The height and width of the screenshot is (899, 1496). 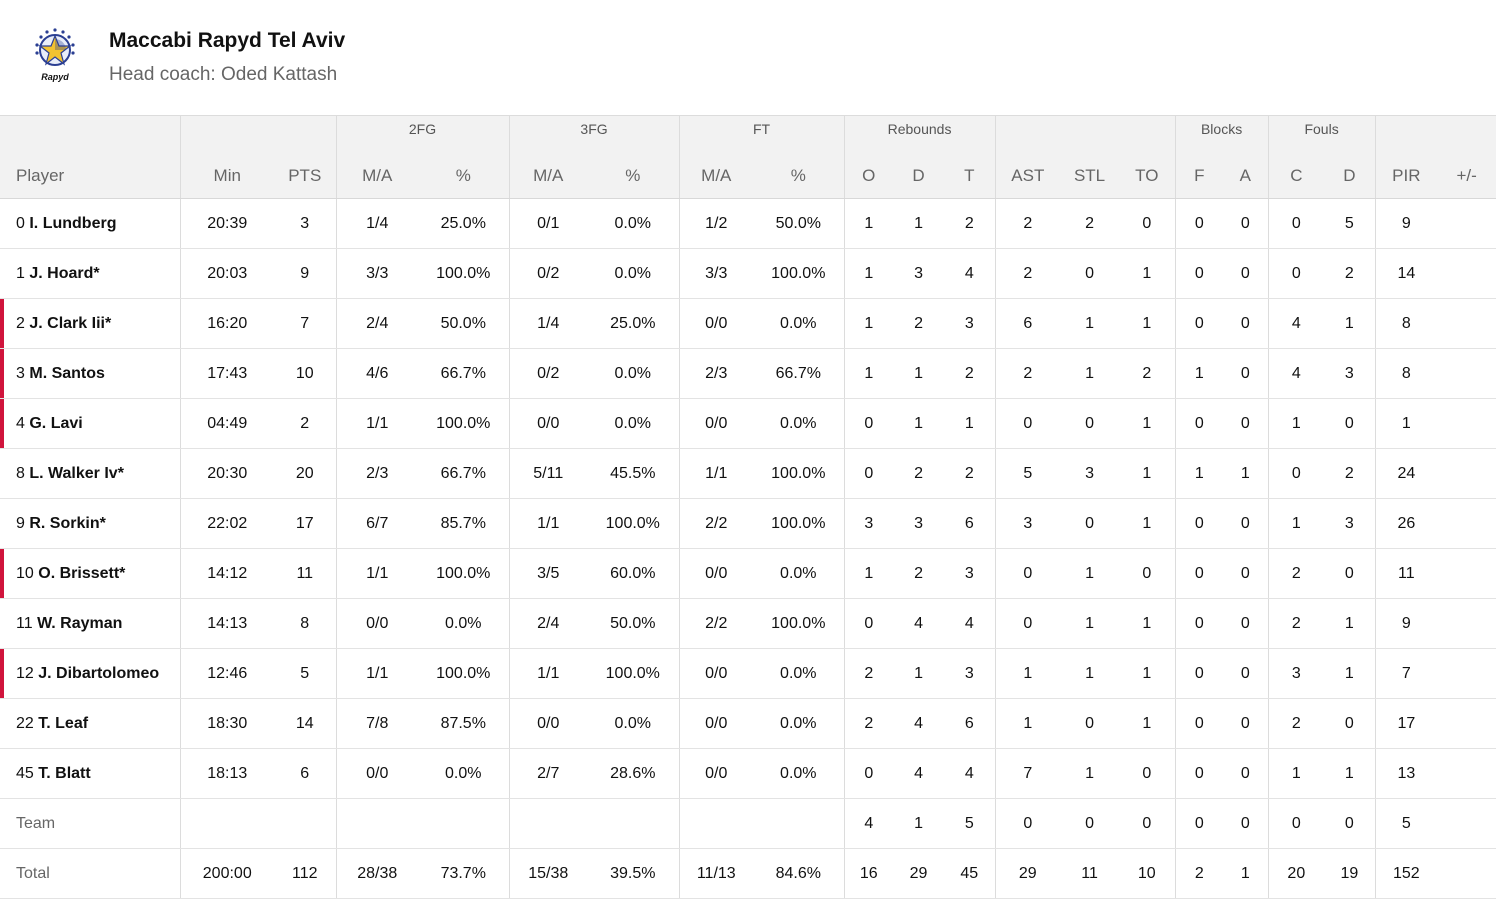 What do you see at coordinates (464, 723) in the screenshot?
I see `stat-cell: 87.5%` at bounding box center [464, 723].